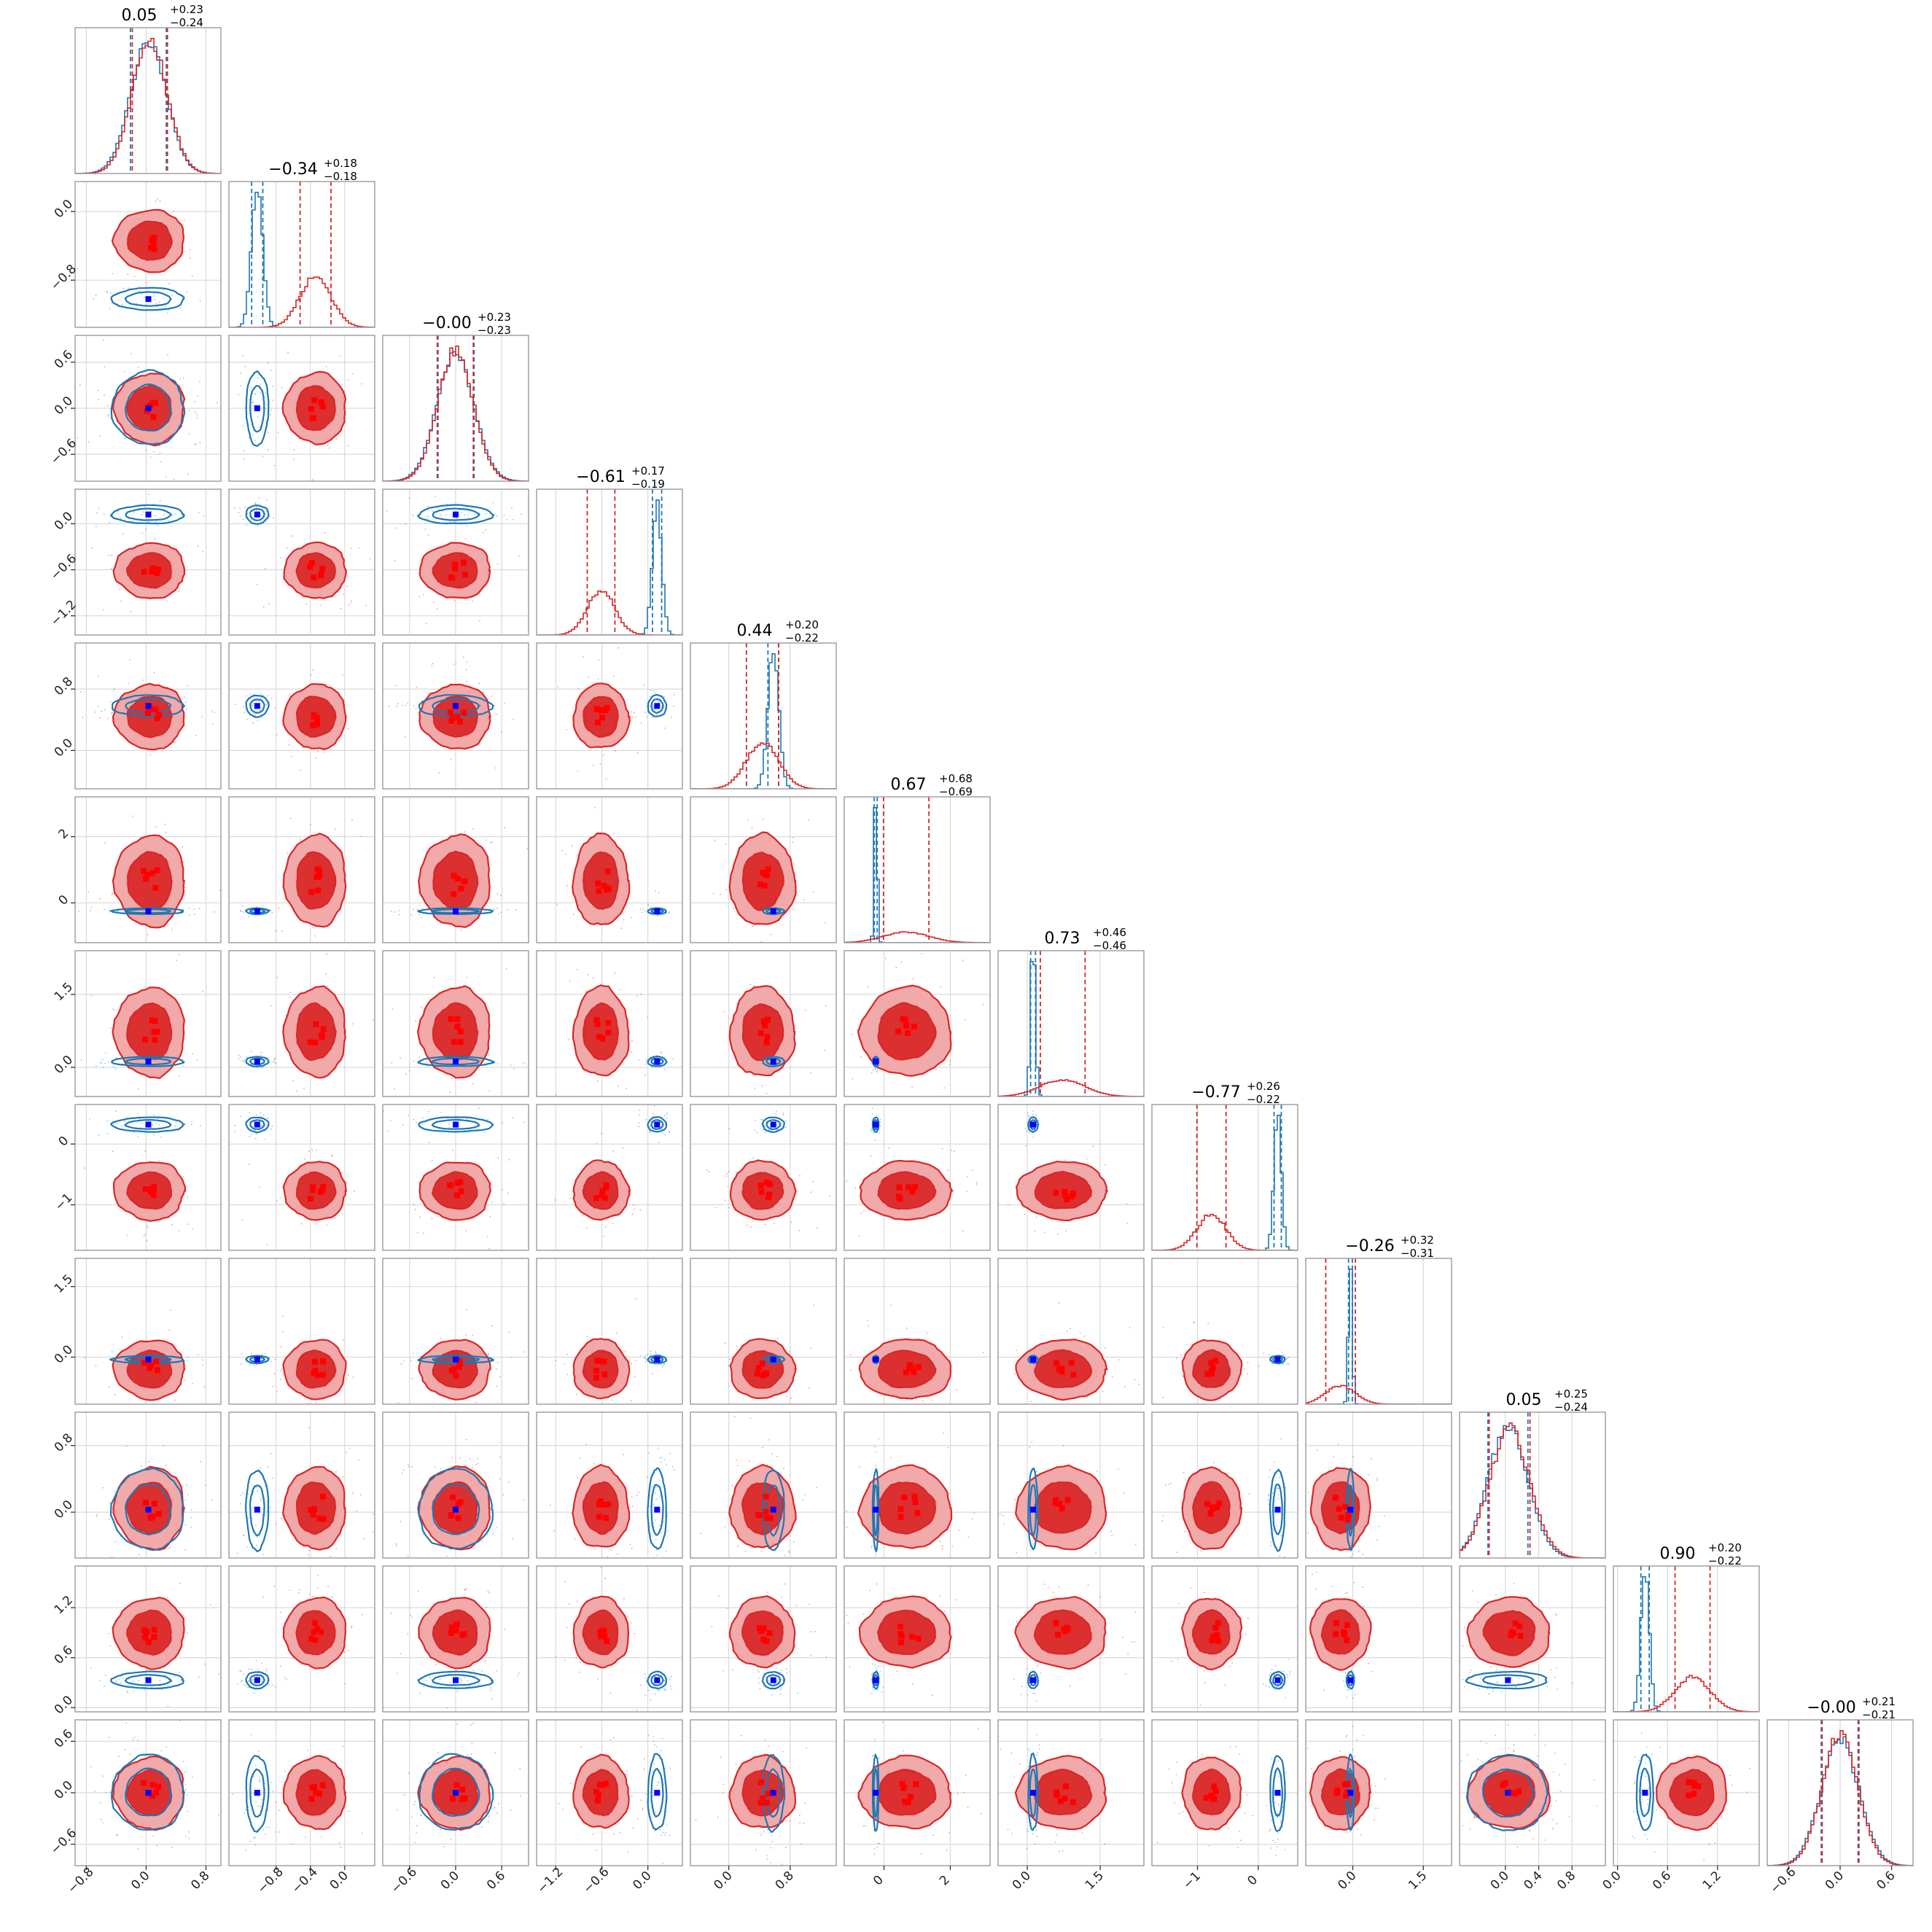 This screenshot has height=1932, width=1932. I want to click on marker-blue, so click(657, 1359).